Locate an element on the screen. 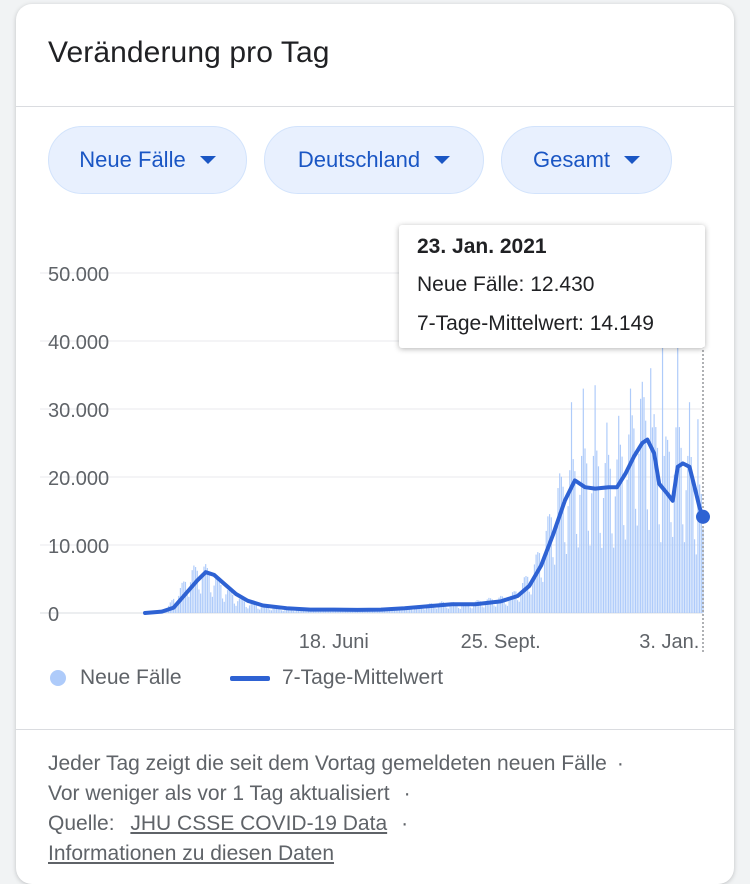 The image size is (750, 884). footer-info: Informationen zu diesen Daten is located at coordinates (191, 854).